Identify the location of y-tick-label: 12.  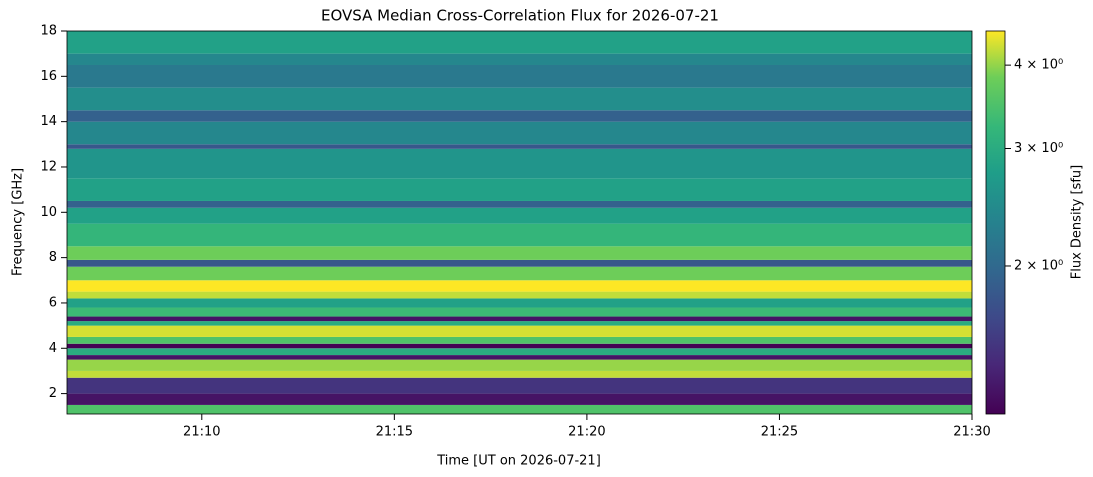
(48, 166).